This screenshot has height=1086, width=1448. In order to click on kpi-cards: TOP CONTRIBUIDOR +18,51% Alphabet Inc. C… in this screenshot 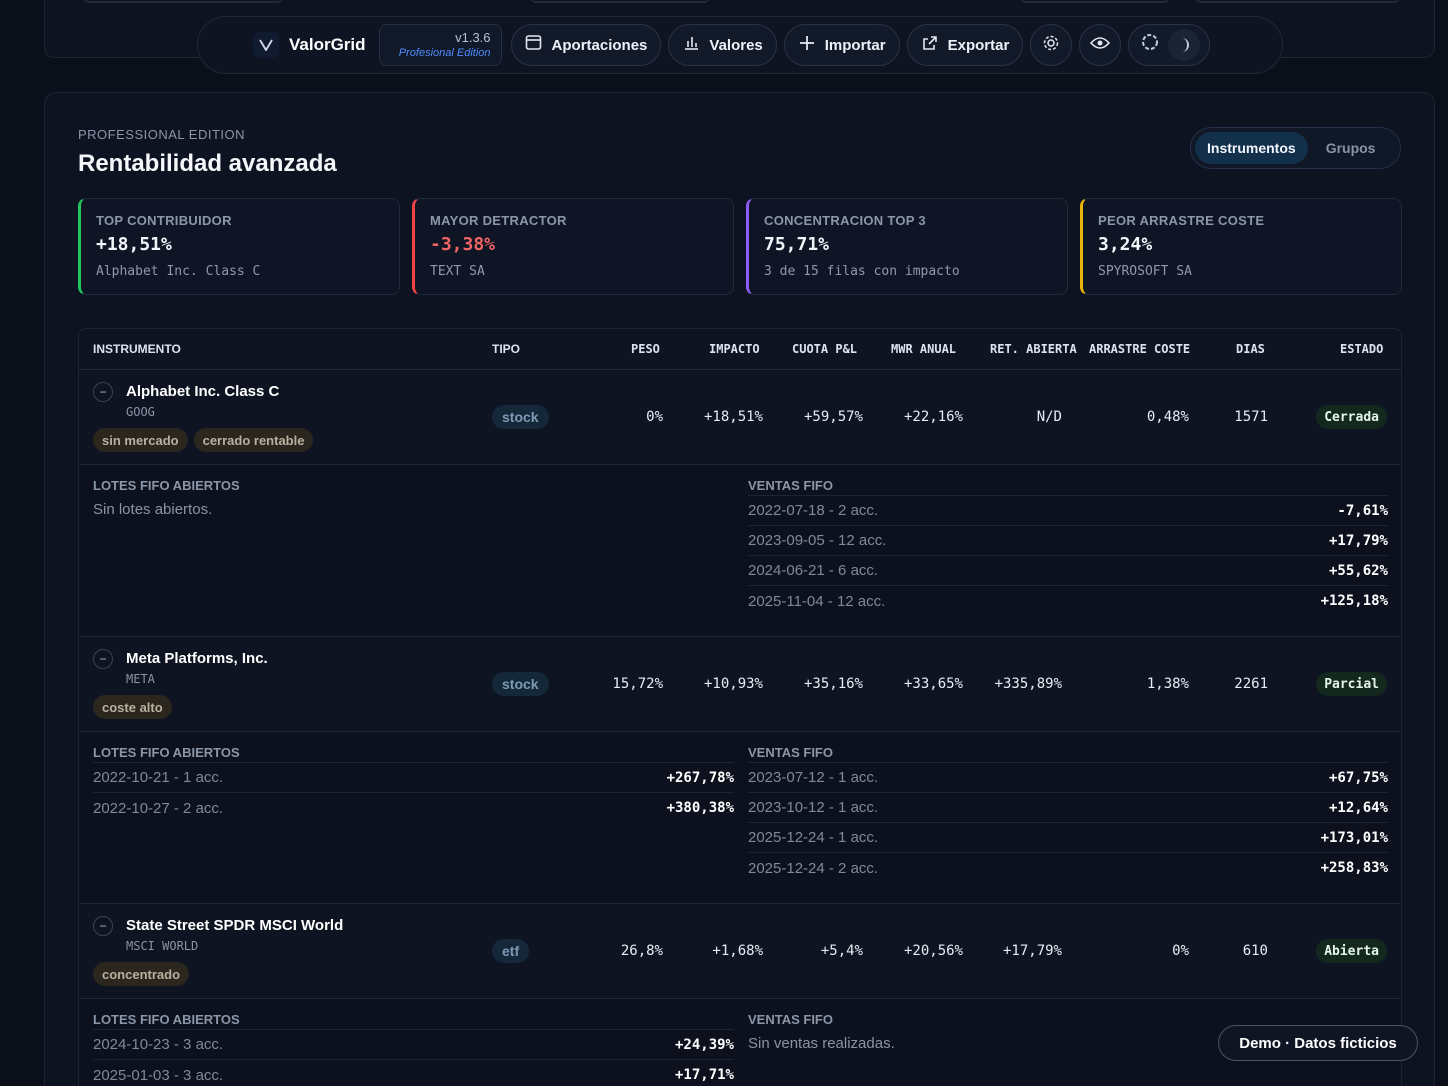, I will do `click(740, 246)`.